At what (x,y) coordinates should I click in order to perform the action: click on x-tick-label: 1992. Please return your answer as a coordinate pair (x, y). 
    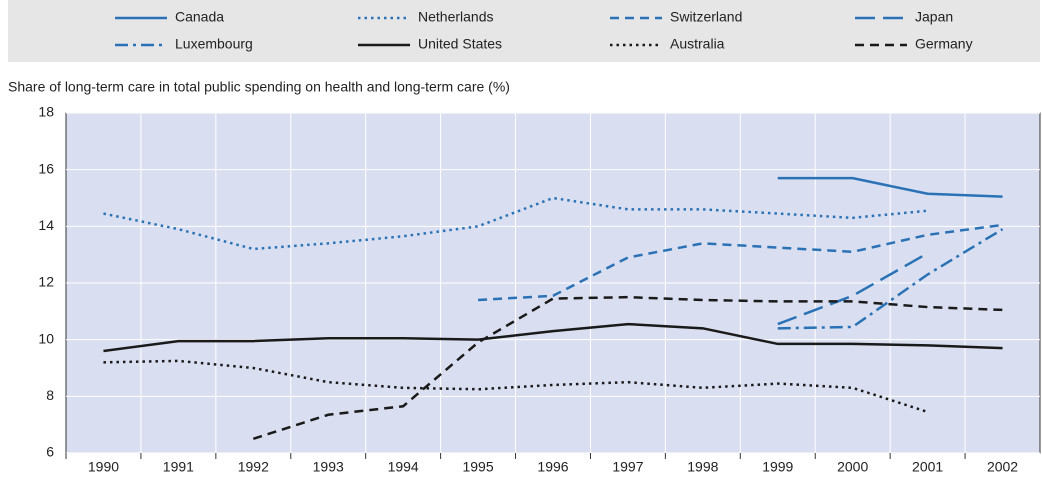
    Looking at the image, I should click on (253, 467).